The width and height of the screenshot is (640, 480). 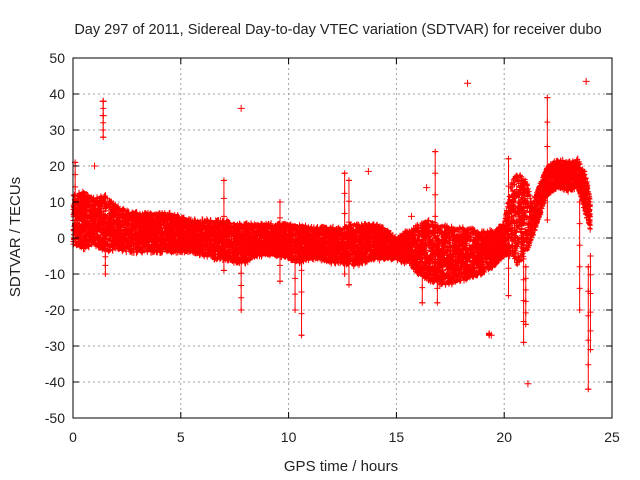 What do you see at coordinates (55, 274) in the screenshot?
I see `y-tick-label: -10` at bounding box center [55, 274].